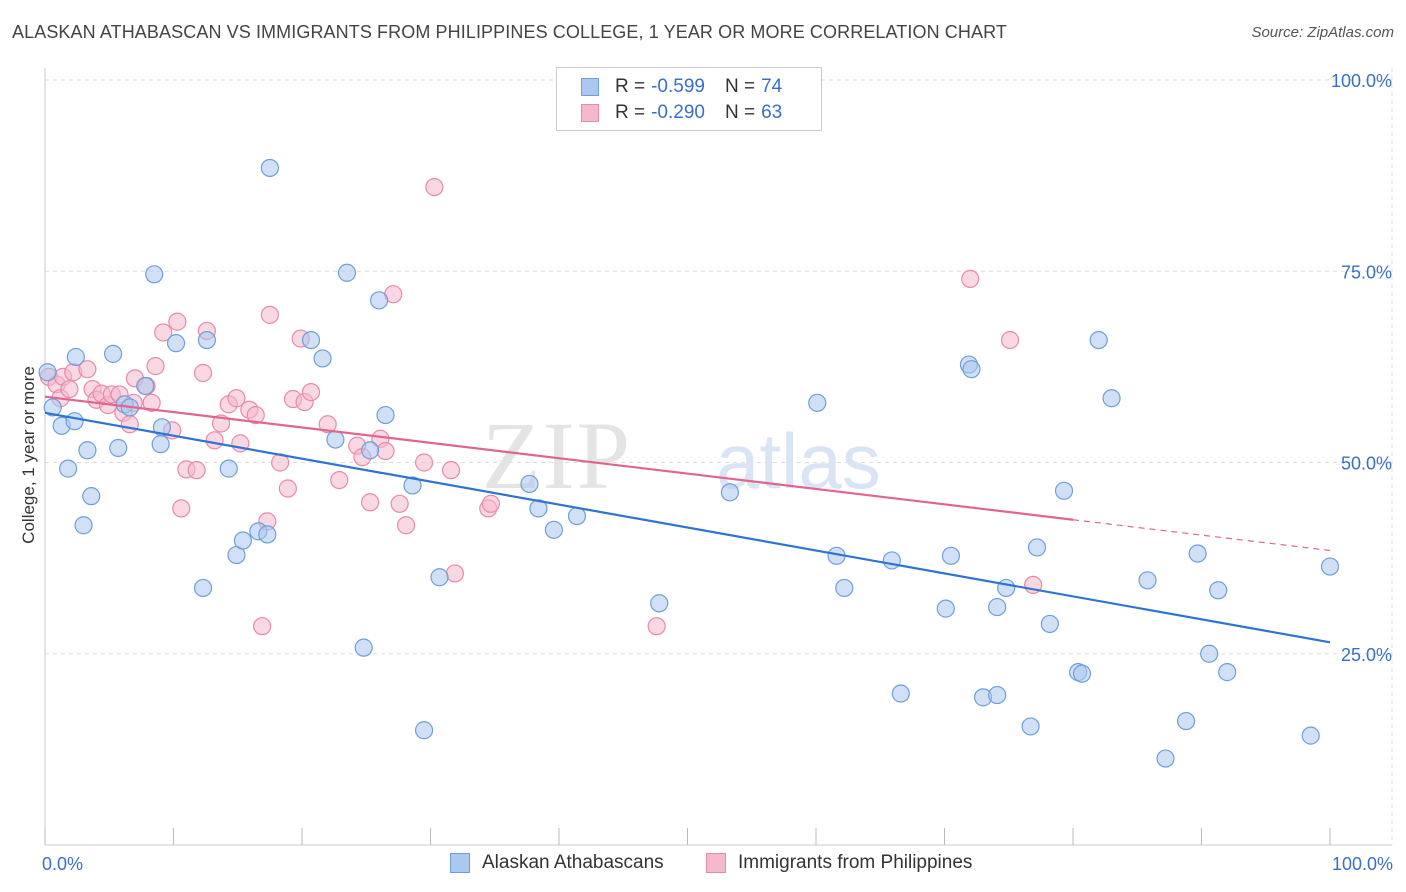 This screenshot has height=892, width=1406. Describe the element at coordinates (630, 86) in the screenshot. I see `legend-r-label: R =` at that location.